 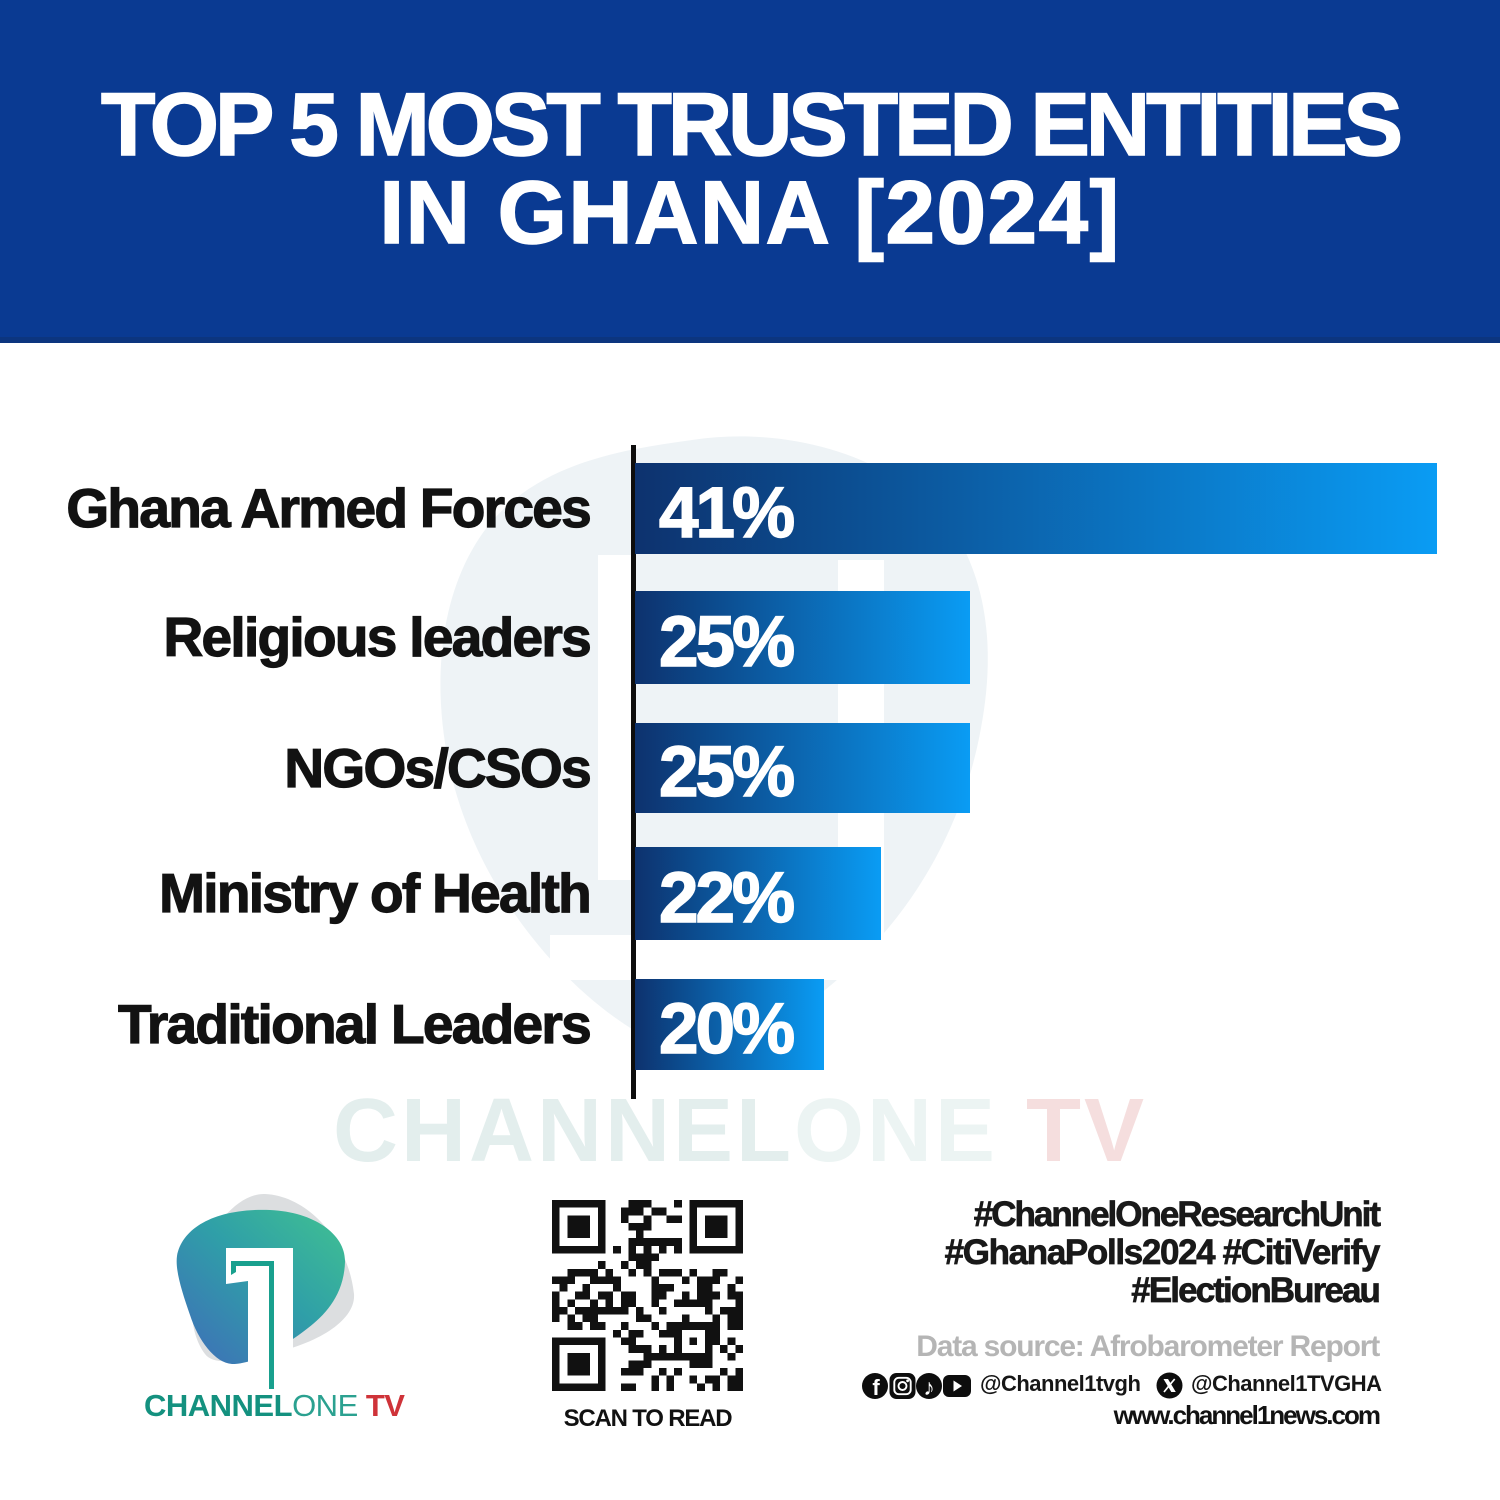 What do you see at coordinates (876, 1387) in the screenshot?
I see `svg-text: f` at bounding box center [876, 1387].